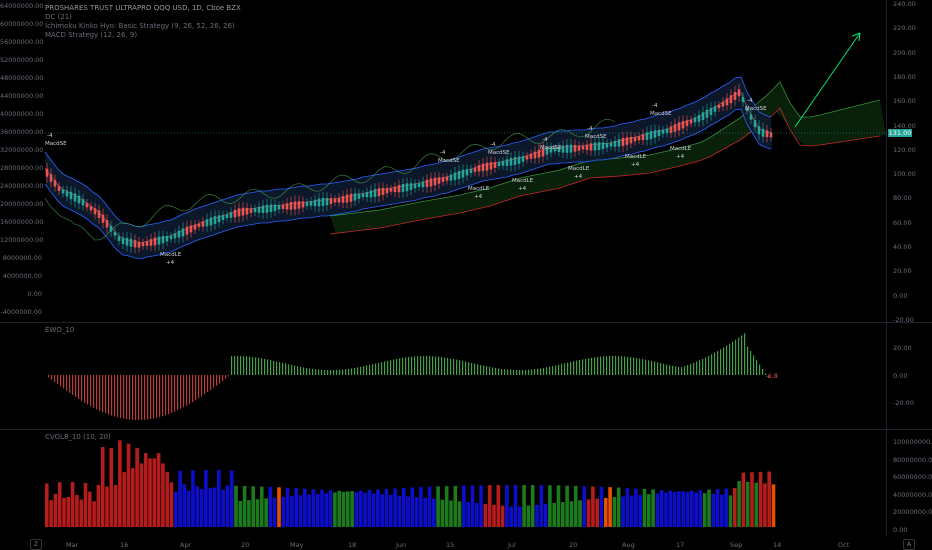 The image size is (932, 550). Describe the element at coordinates (91, 35) in the screenshot. I see `legend-macd: MACD Strategy (12, 26, 9)` at that location.